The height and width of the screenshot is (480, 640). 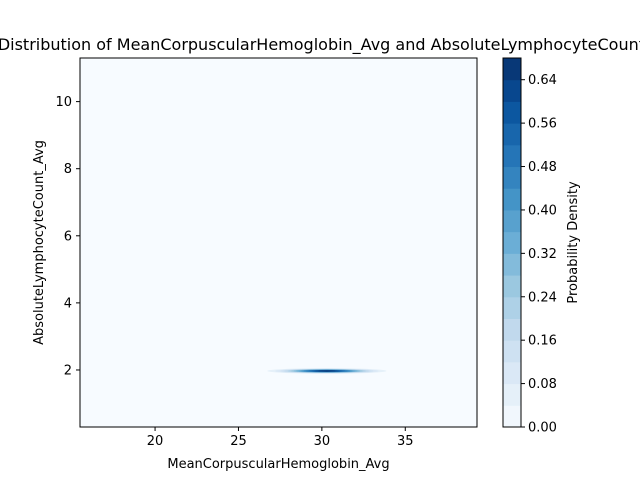 I want to click on colorbar-tick-label: 0.16, so click(x=542, y=341).